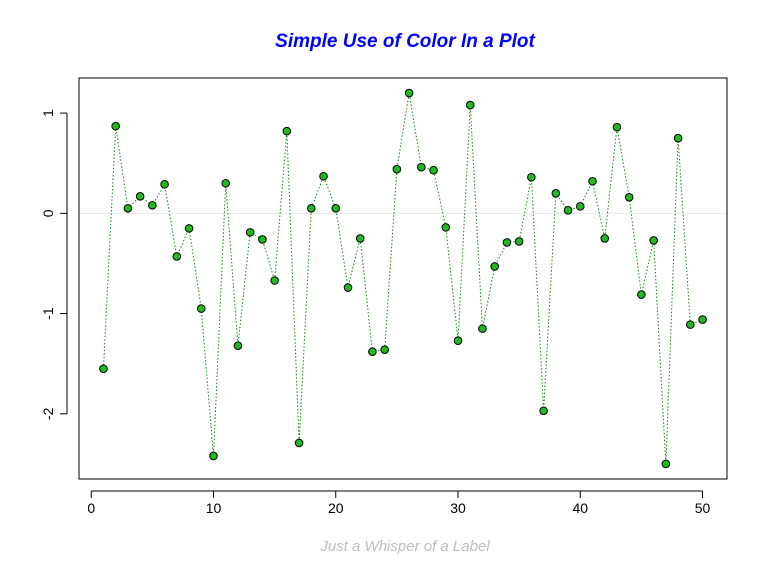 The image size is (768, 581). What do you see at coordinates (404, 546) in the screenshot?
I see `x-axis-label: Just a Whisper of a Label` at bounding box center [404, 546].